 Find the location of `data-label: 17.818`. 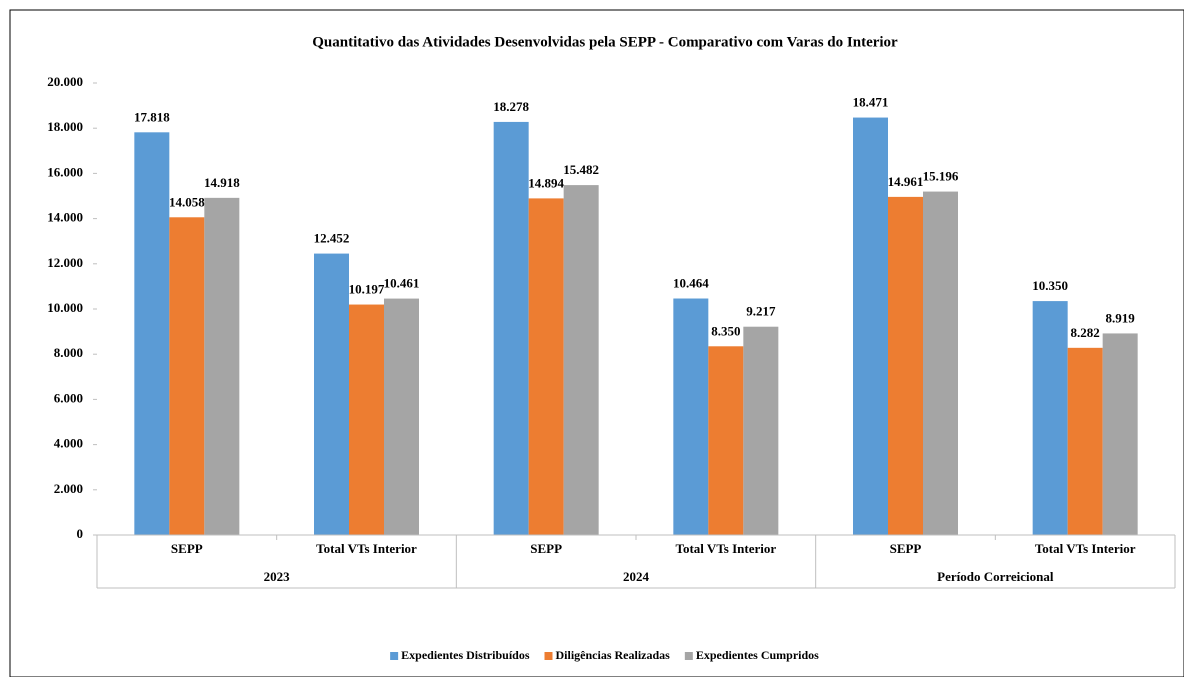

data-label: 17.818 is located at coordinates (152, 116).